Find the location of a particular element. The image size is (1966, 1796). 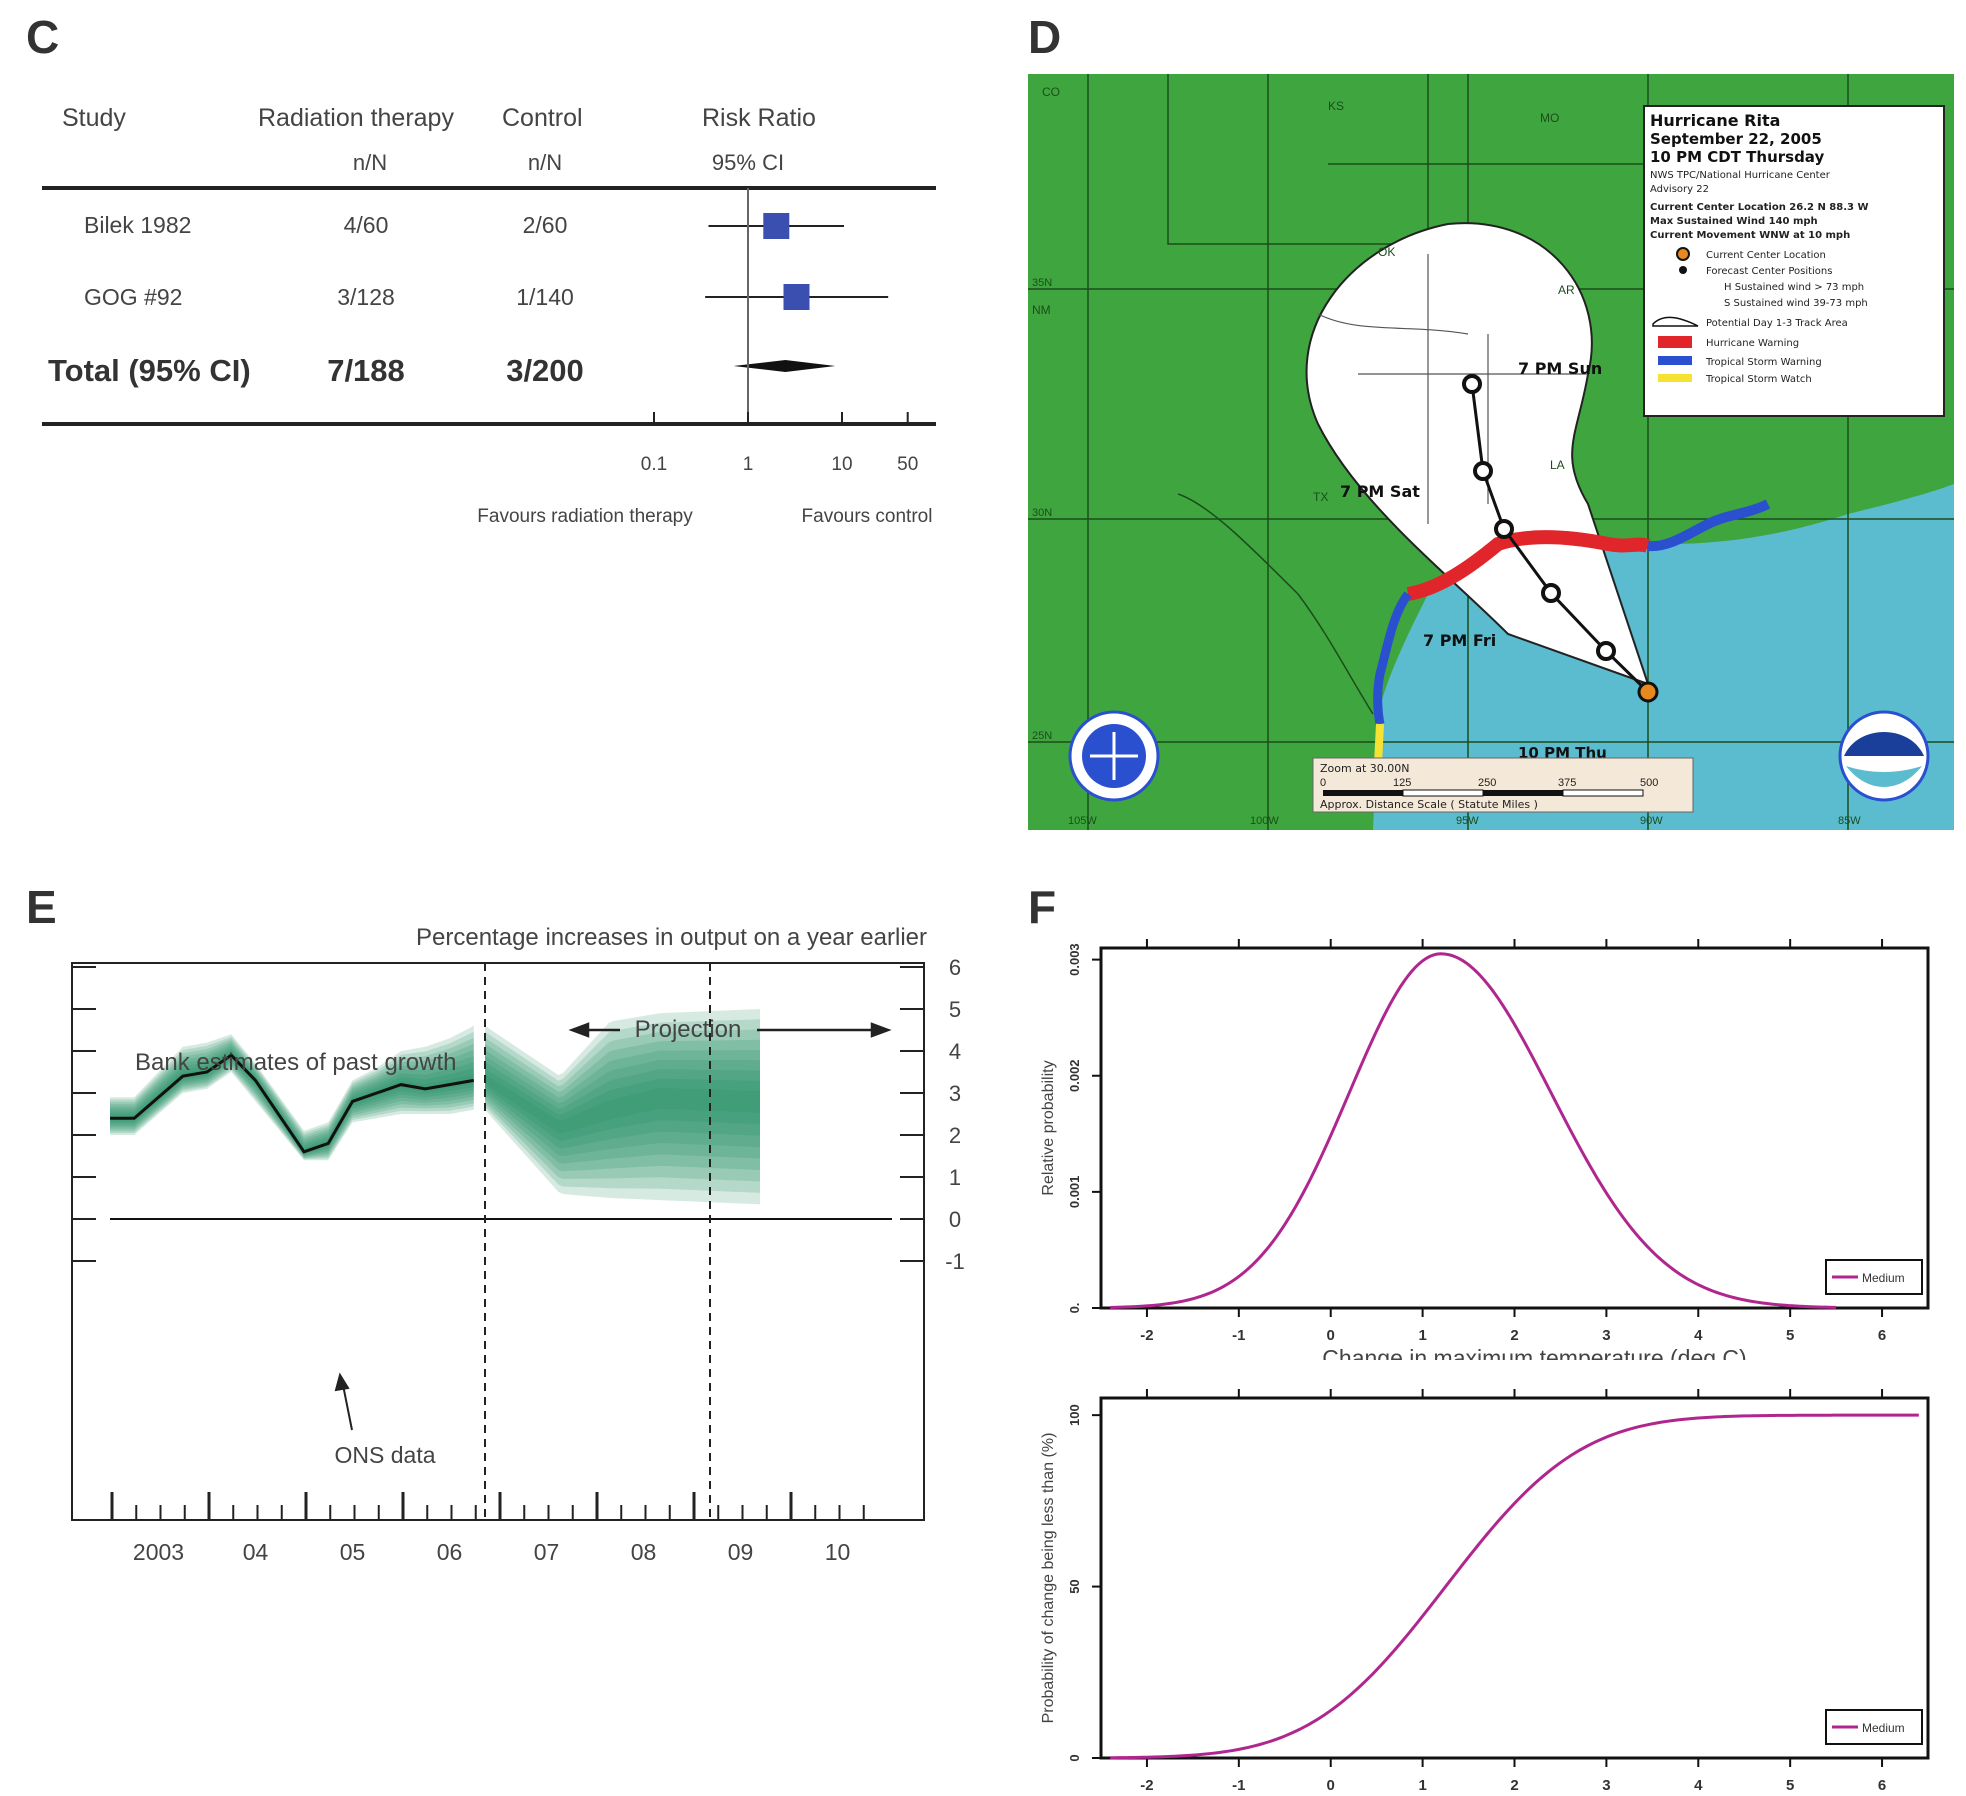

col-header-treatment: Radiation therapy is located at coordinates (356, 118).